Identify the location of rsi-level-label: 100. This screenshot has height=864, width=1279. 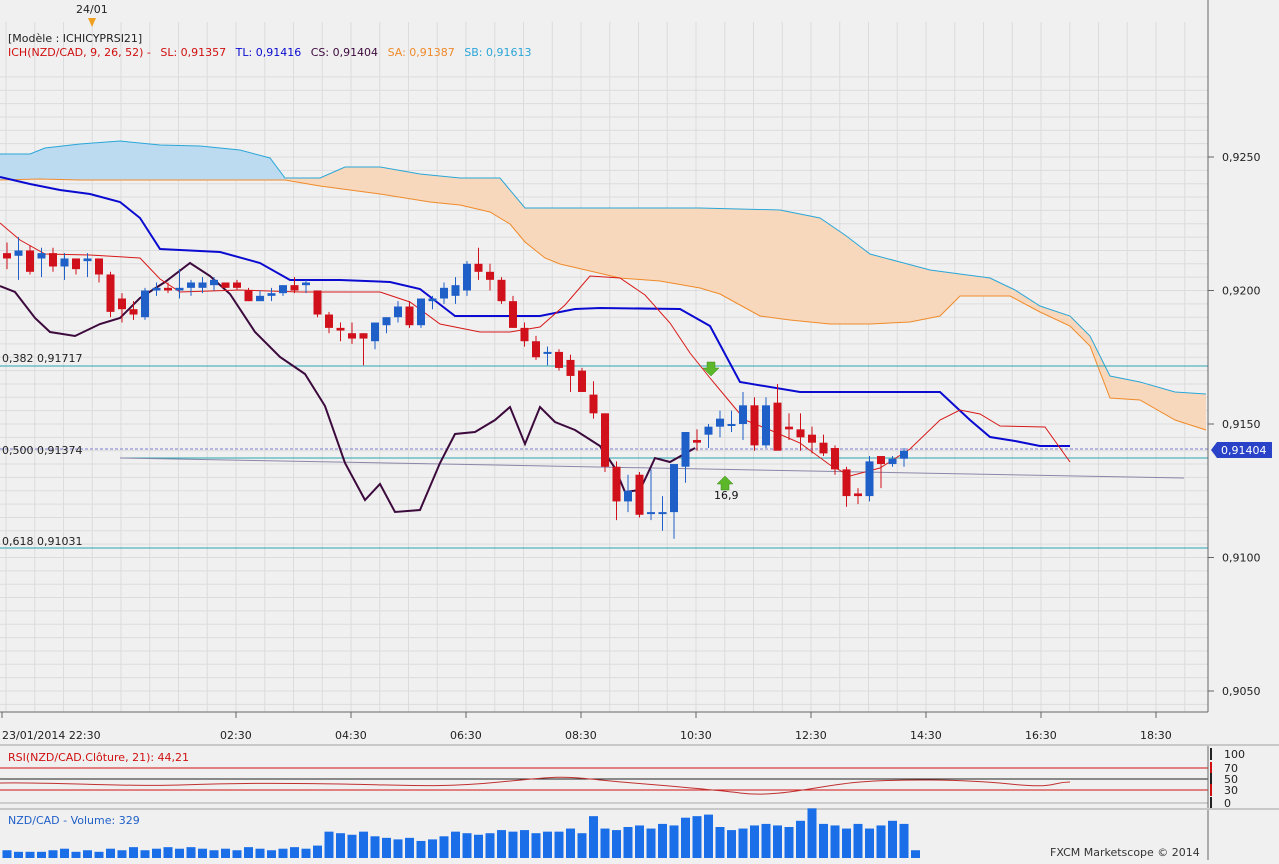
(1234, 754).